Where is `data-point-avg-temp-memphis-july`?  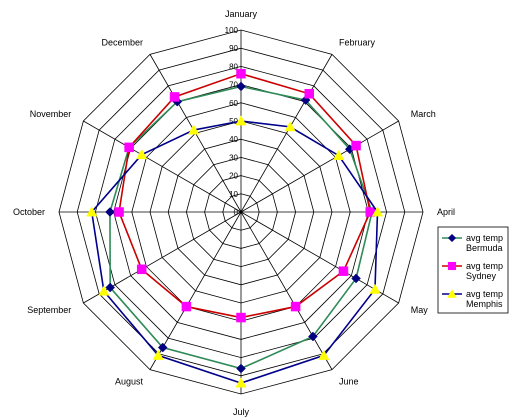 data-point-avg-temp-memphis-july is located at coordinates (241, 382).